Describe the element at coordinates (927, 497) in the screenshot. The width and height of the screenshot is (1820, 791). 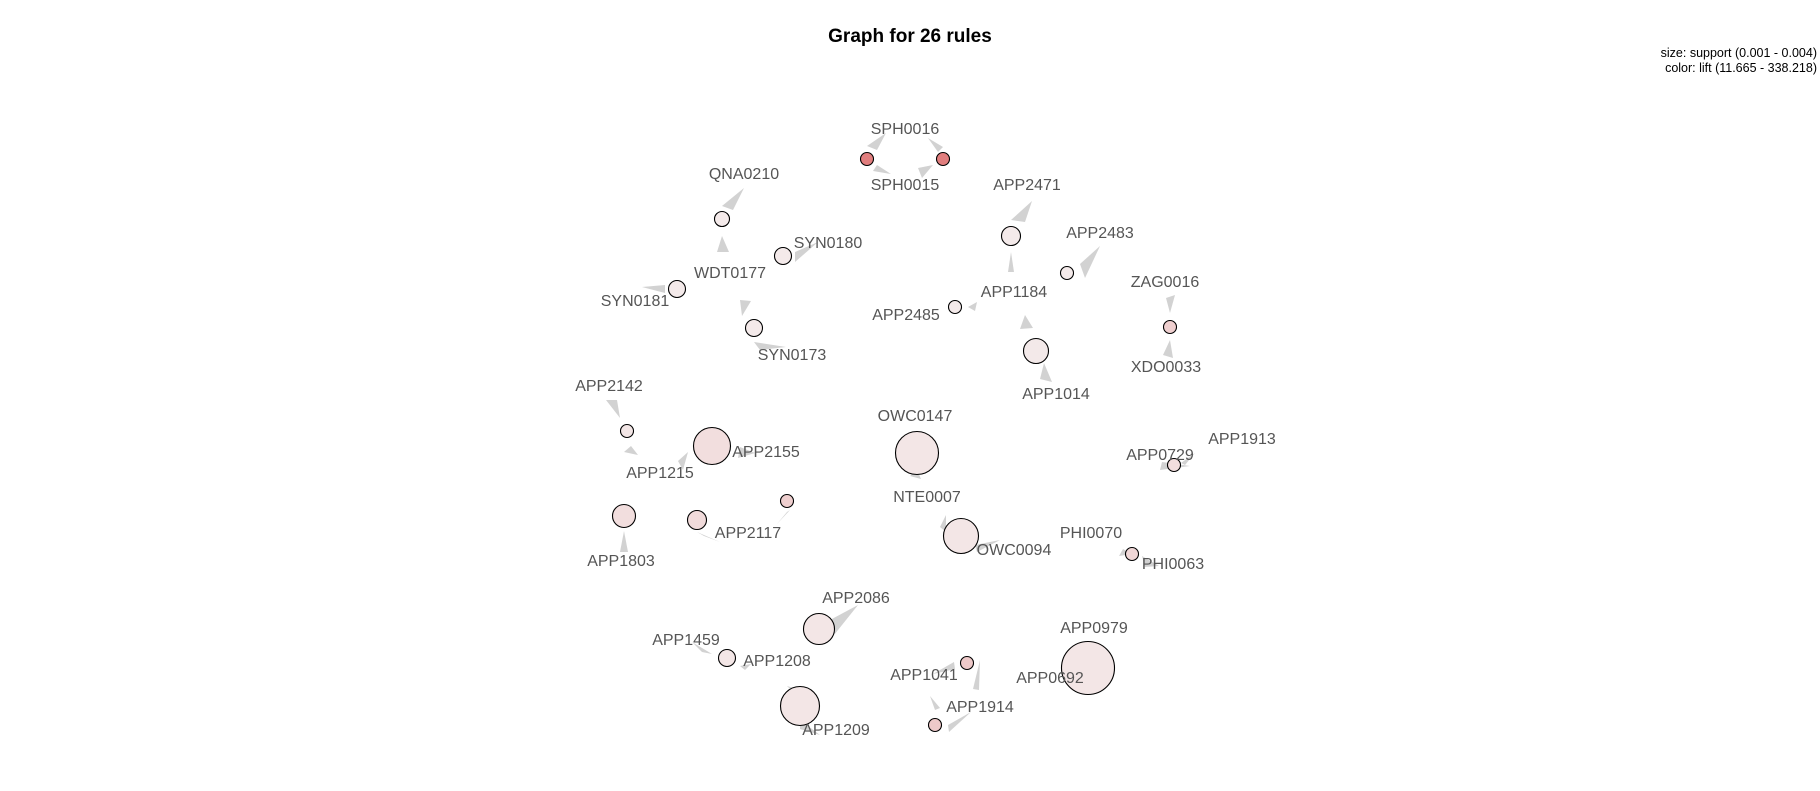
I see `item-label: NTE0007` at that location.